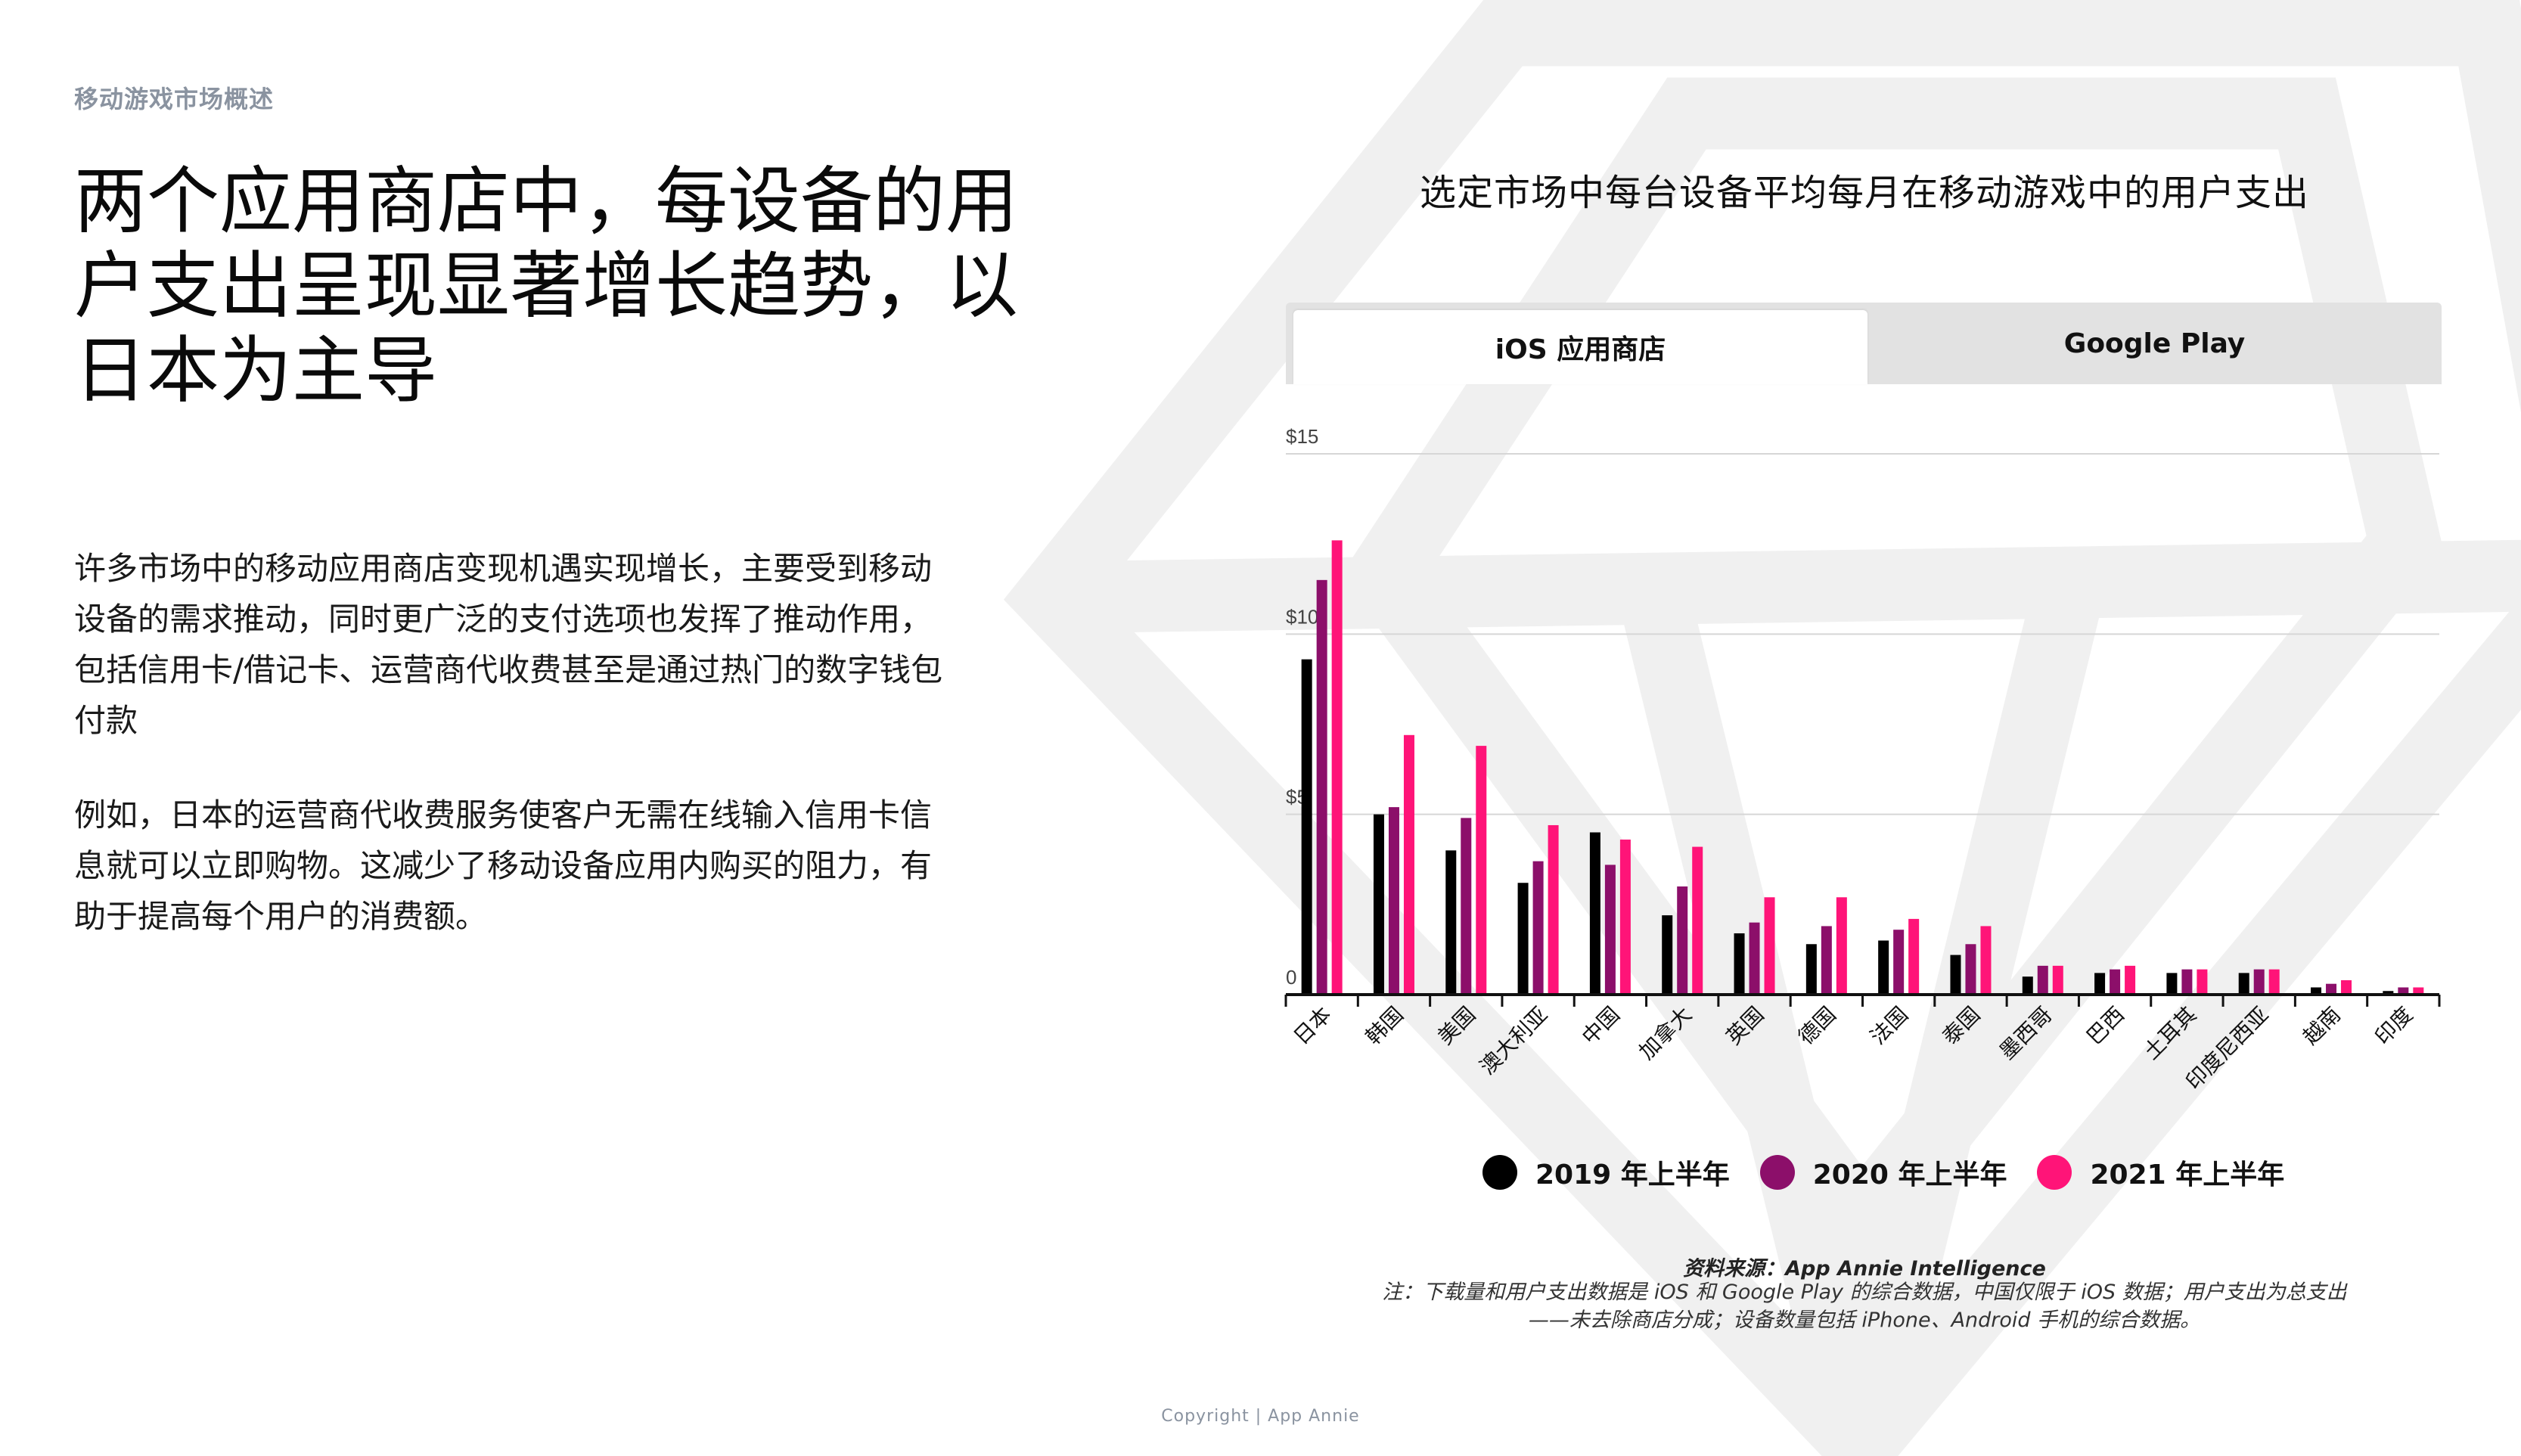 This screenshot has height=1456, width=2521. What do you see at coordinates (1864, 1269) in the screenshot?
I see `chart-source: 资料来源：App Annie Intelligence` at bounding box center [1864, 1269].